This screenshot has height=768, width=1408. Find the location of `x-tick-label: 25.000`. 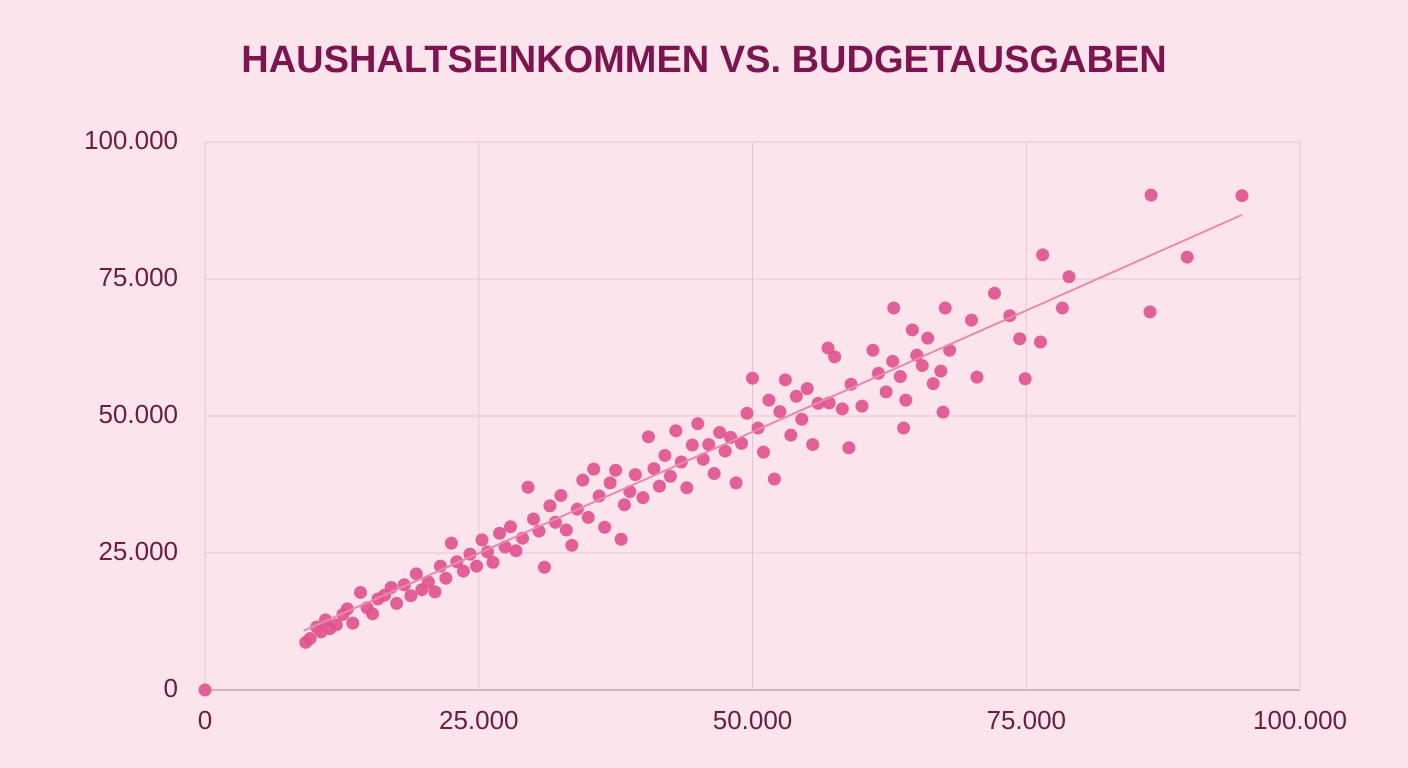

x-tick-label: 25.000 is located at coordinates (479, 720).